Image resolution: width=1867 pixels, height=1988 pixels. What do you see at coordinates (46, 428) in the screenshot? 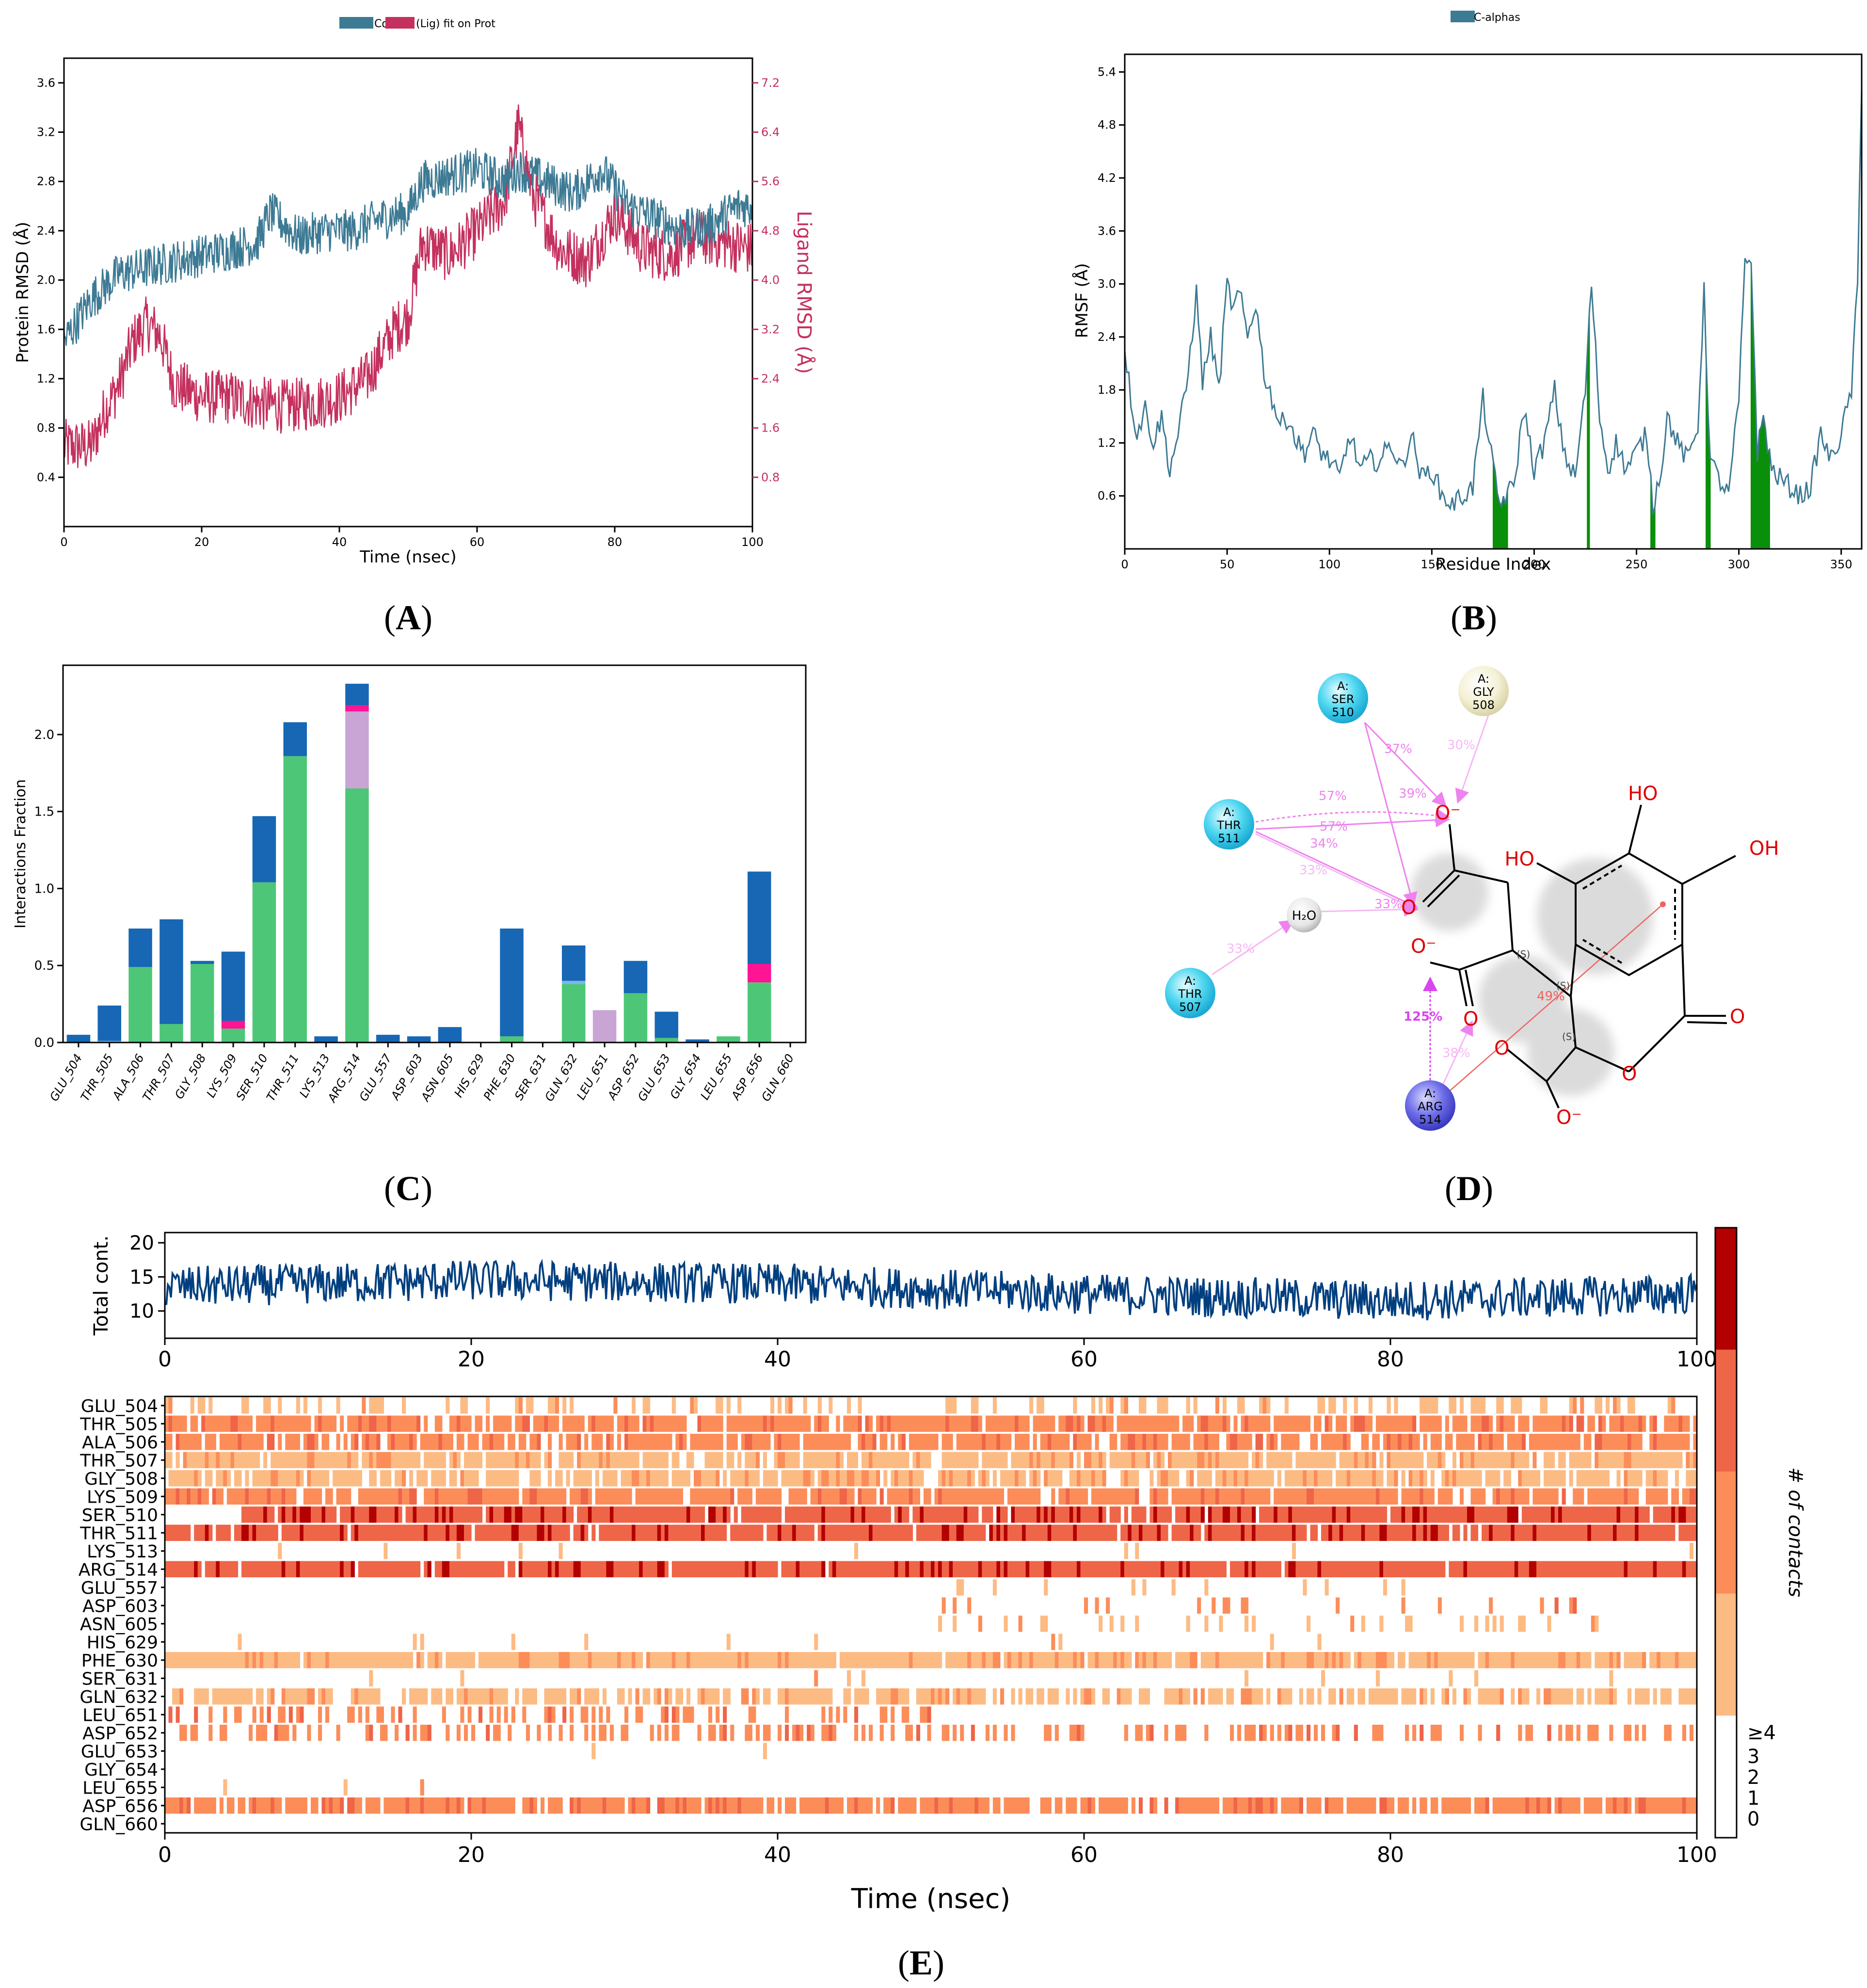
I see `y-tick-label: 0.8` at bounding box center [46, 428].